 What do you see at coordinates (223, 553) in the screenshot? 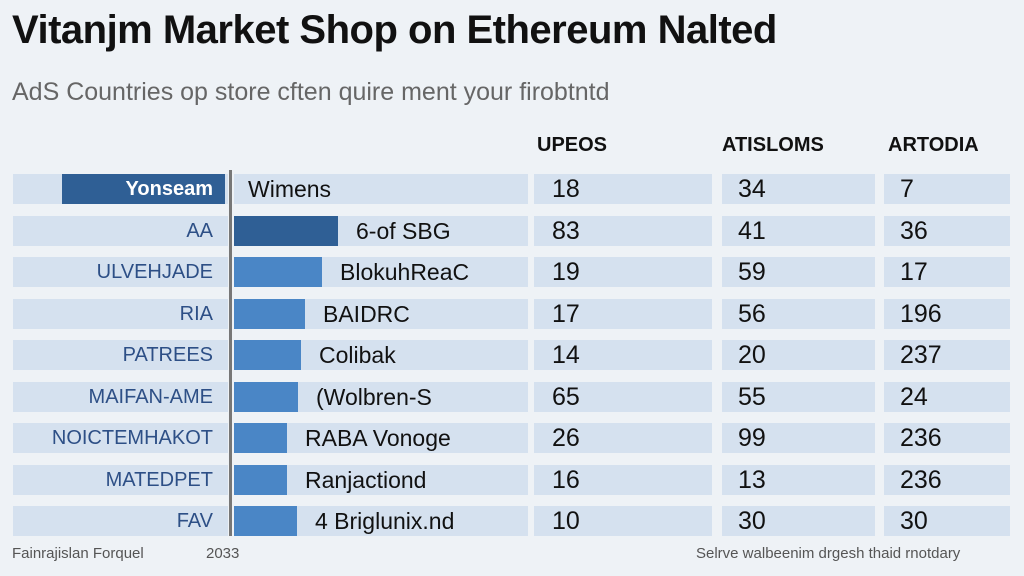
I see `footer-year: 2033` at bounding box center [223, 553].